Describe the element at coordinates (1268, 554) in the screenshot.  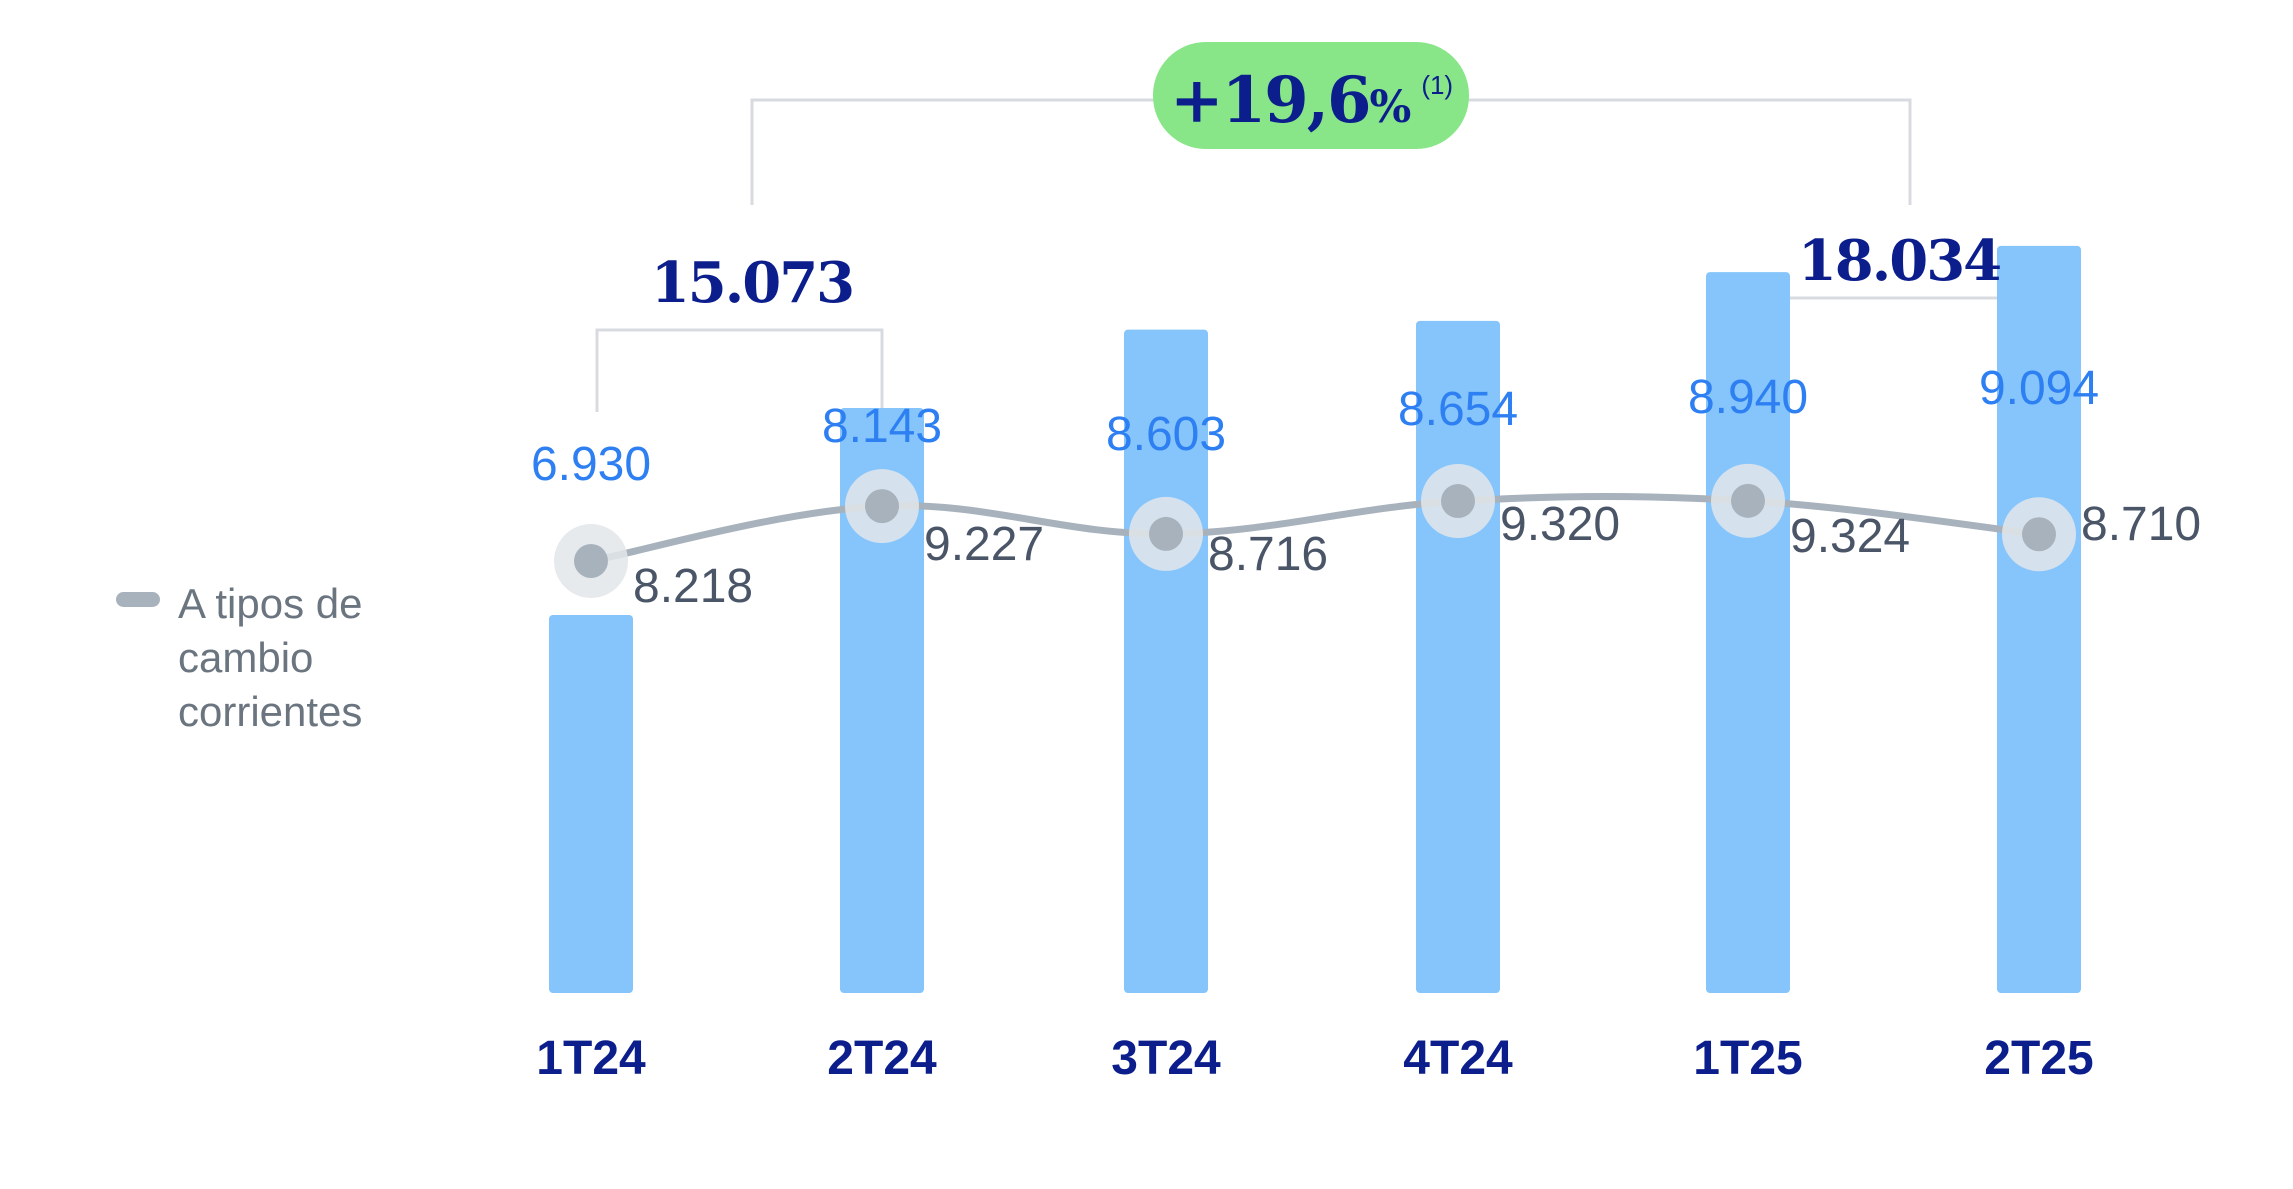
I see `line-label-3T24: 8.716` at that location.